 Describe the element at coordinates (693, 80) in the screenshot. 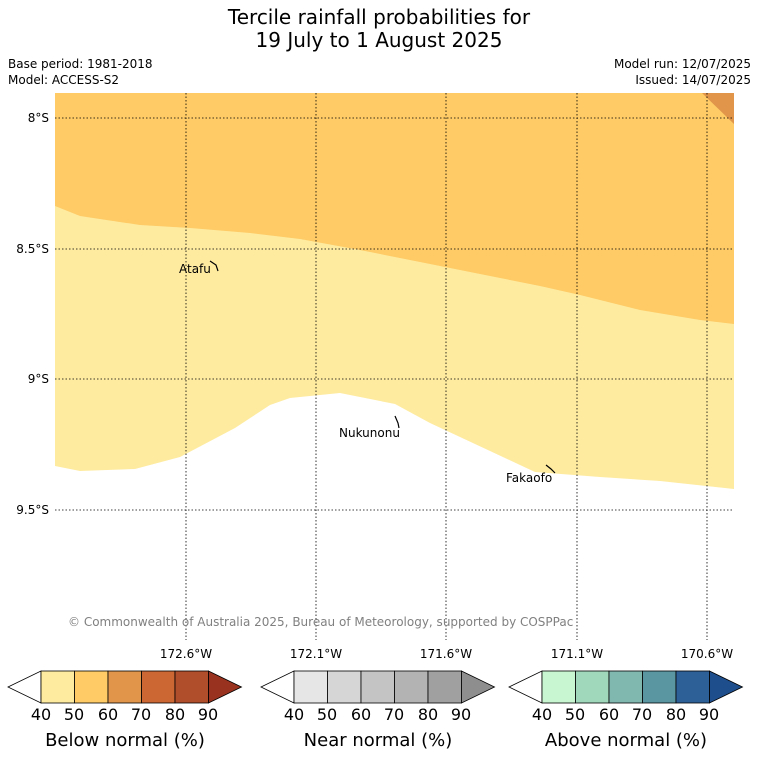

I see `issued-date: Issued: 14/07/2025` at that location.